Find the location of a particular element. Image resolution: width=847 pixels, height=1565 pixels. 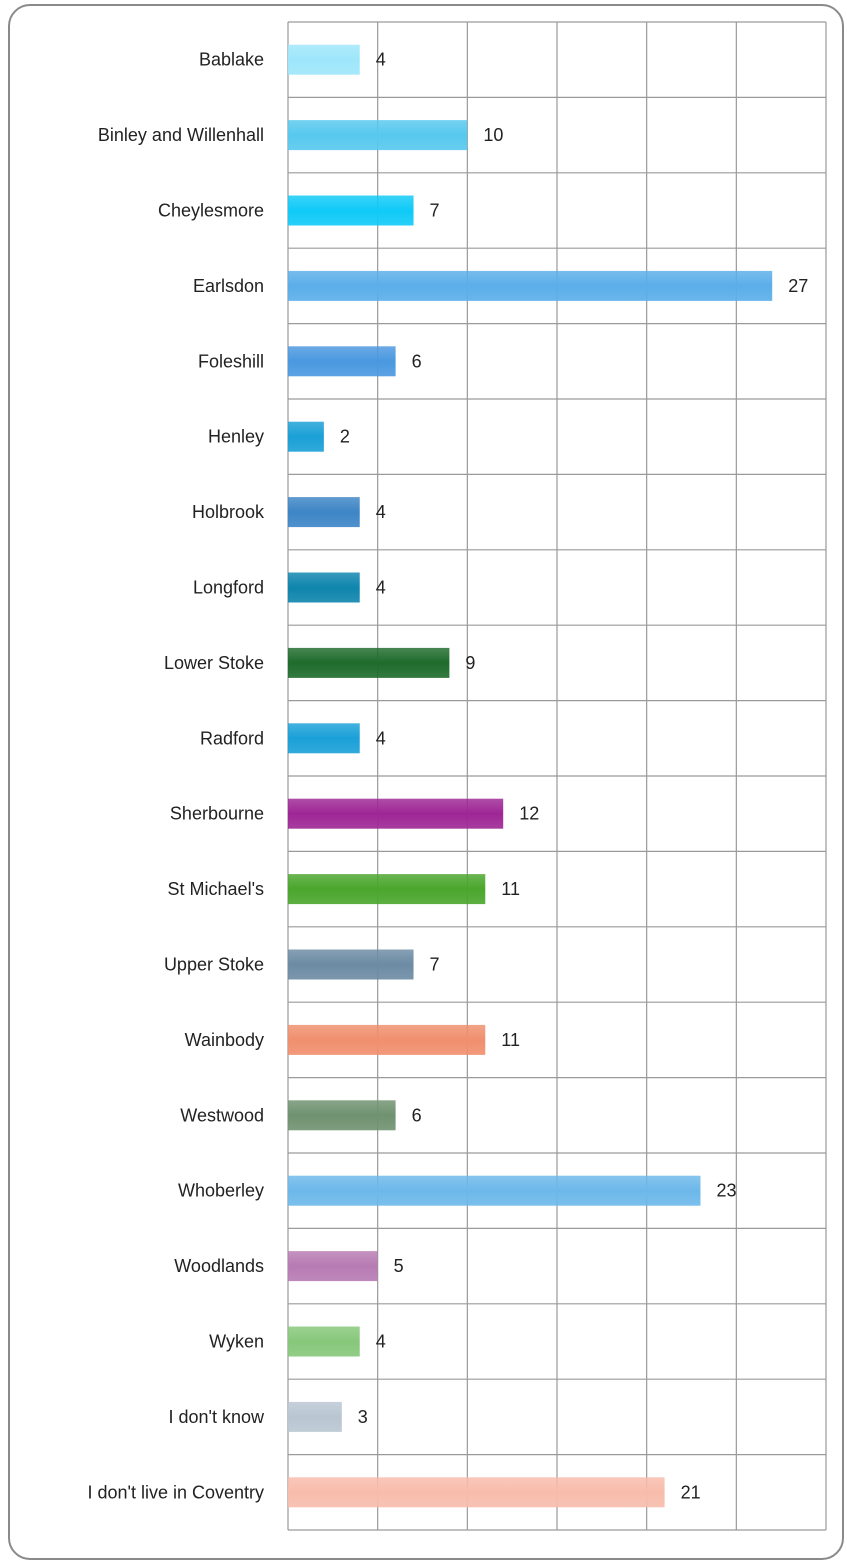

data-label: 23 is located at coordinates (726, 1191).